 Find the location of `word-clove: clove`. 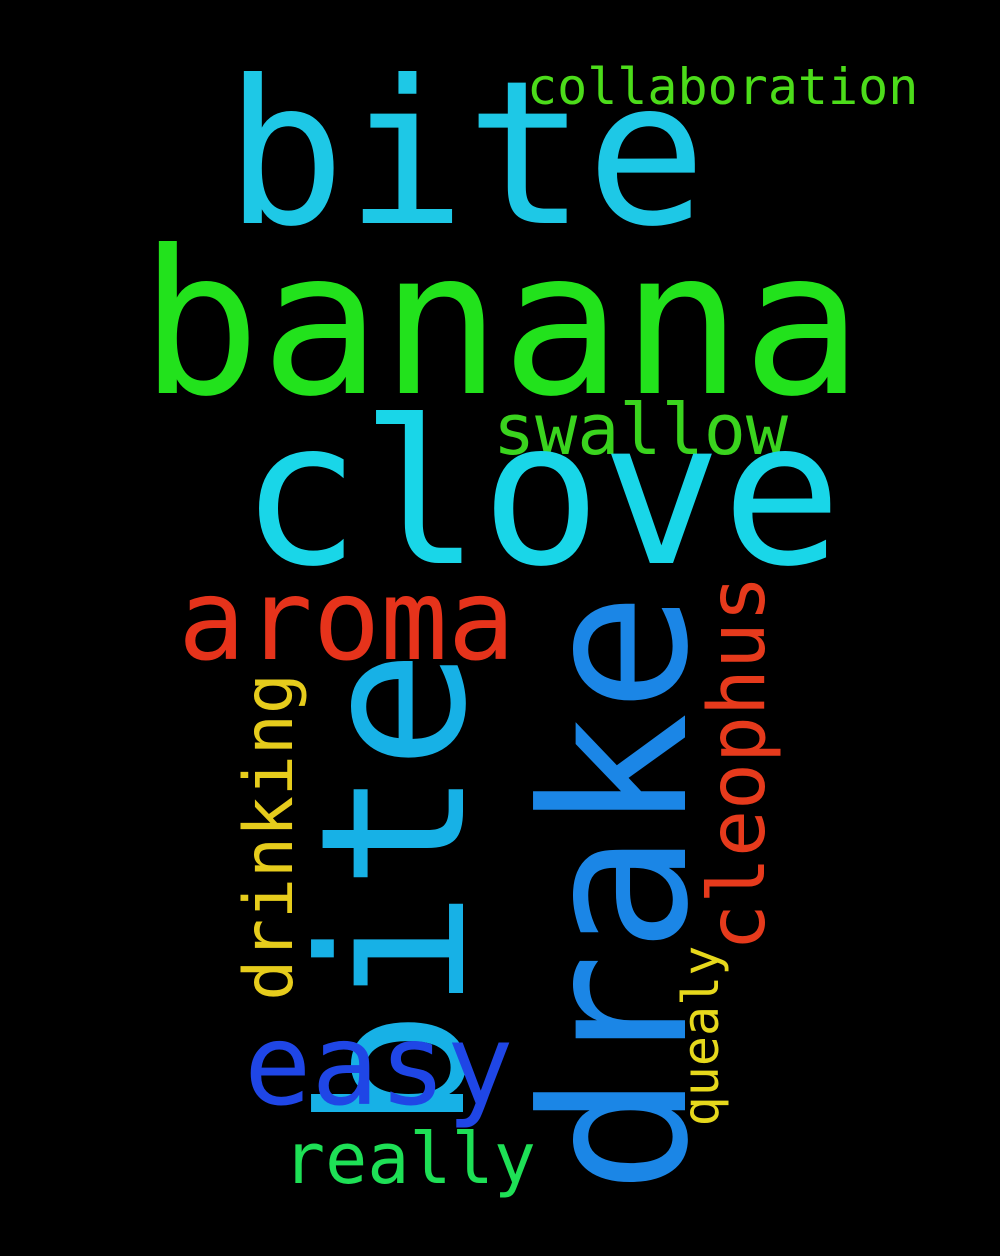

word-clove: clove is located at coordinates (541, 494).